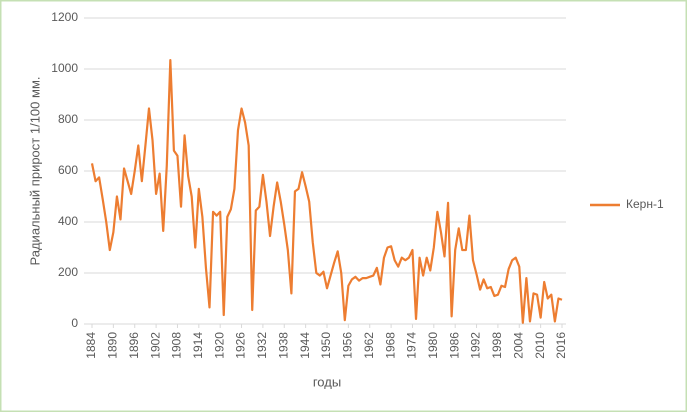  What do you see at coordinates (68, 119) in the screenshot?
I see `y-tick-label: 800` at bounding box center [68, 119].